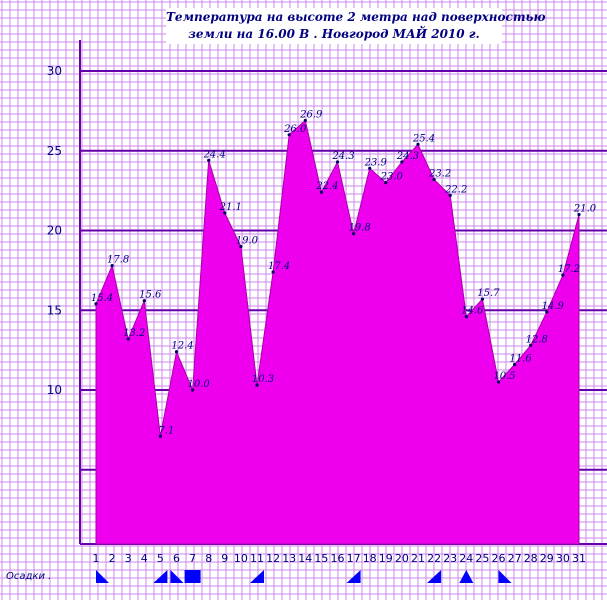  I want to click on x-tick-label: 11, so click(257, 558).